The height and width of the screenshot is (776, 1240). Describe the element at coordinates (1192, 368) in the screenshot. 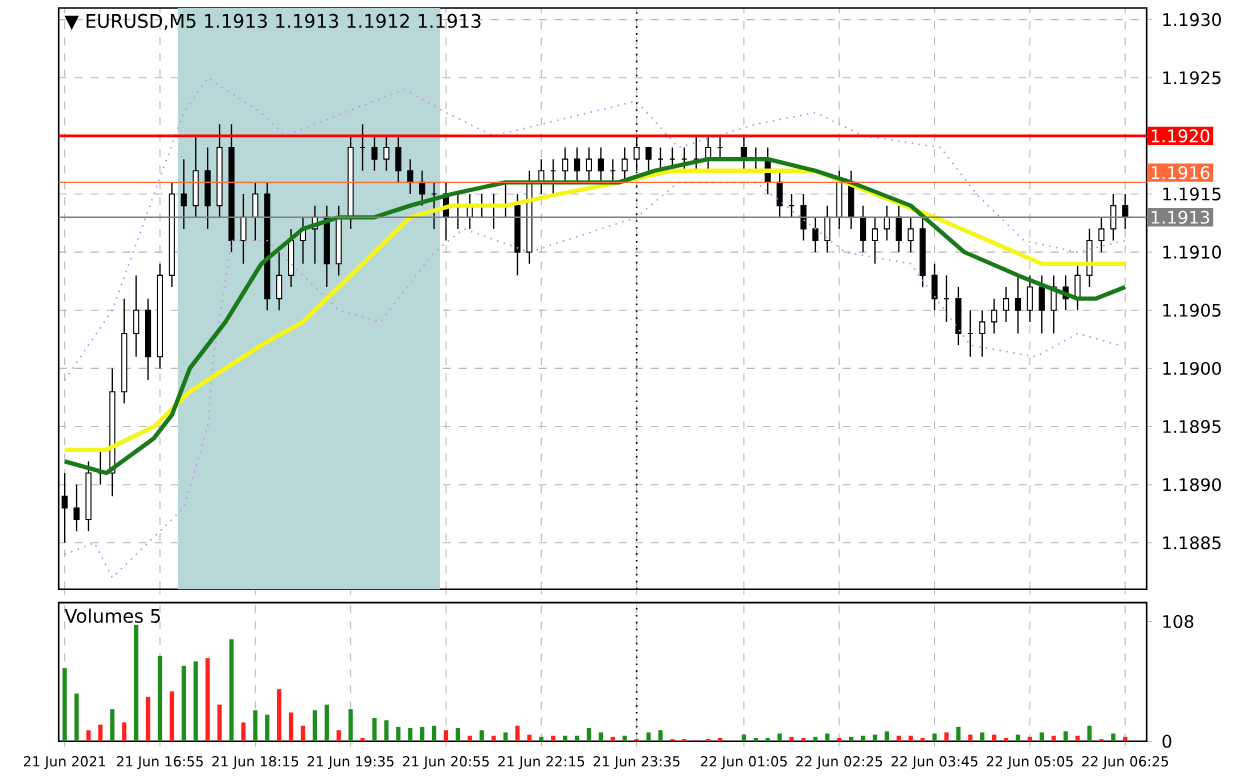

I see `y-tick-label: 1.1900` at that location.